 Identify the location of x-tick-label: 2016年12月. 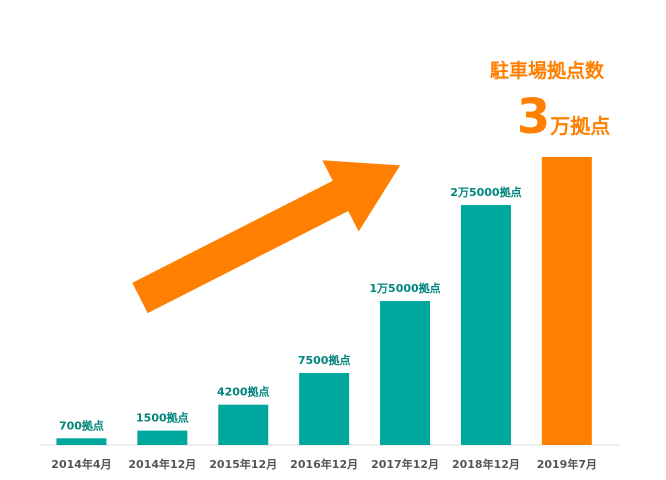
(324, 464).